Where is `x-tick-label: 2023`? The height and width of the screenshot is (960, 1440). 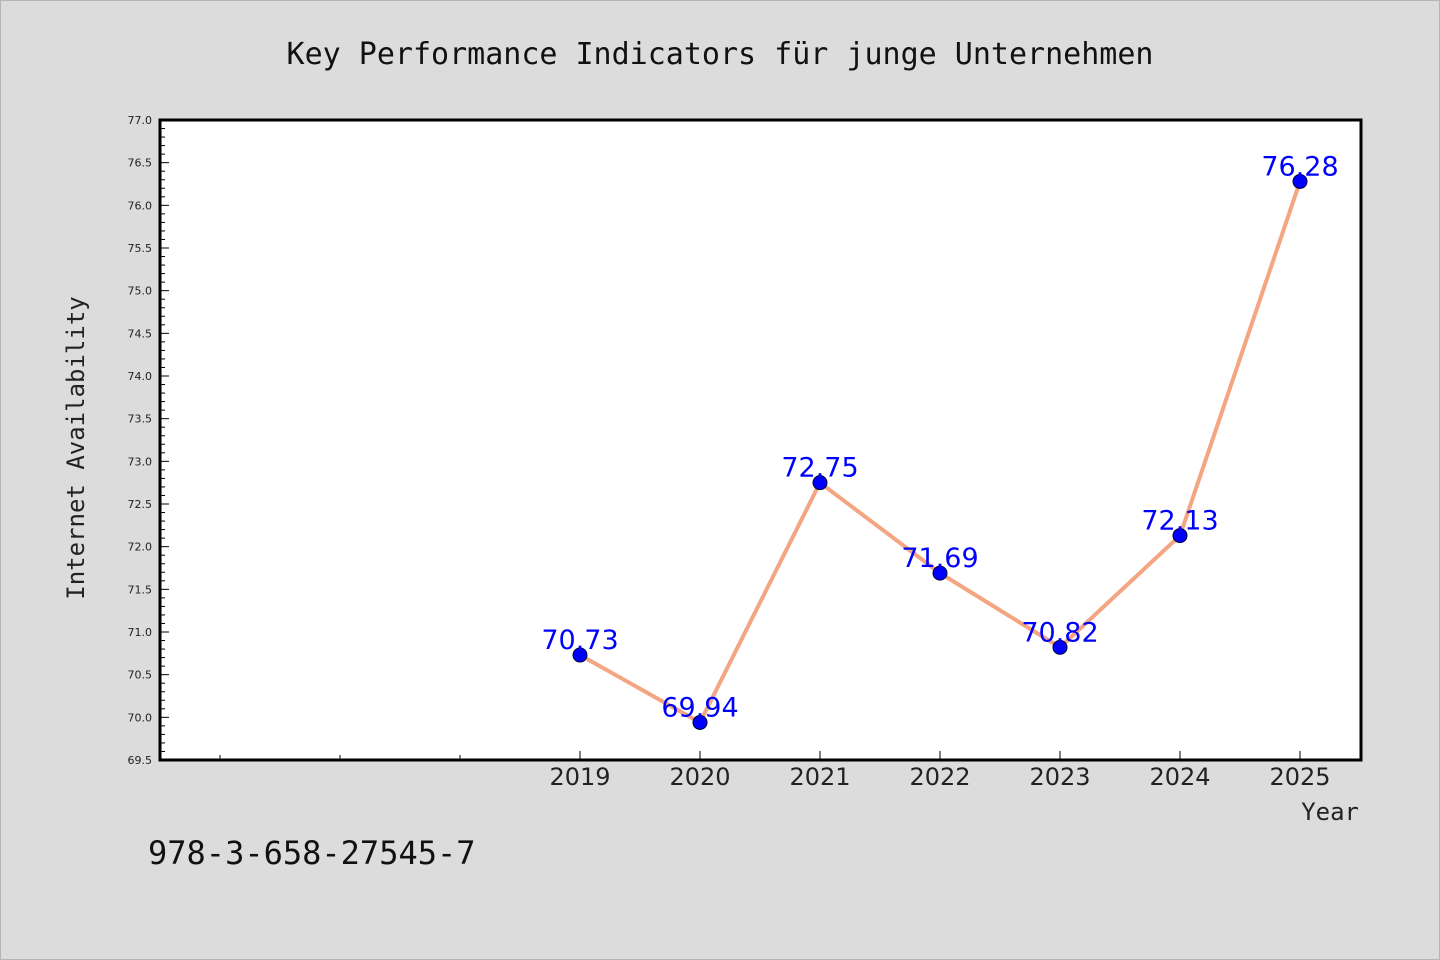
x-tick-label: 2023 is located at coordinates (1059, 777).